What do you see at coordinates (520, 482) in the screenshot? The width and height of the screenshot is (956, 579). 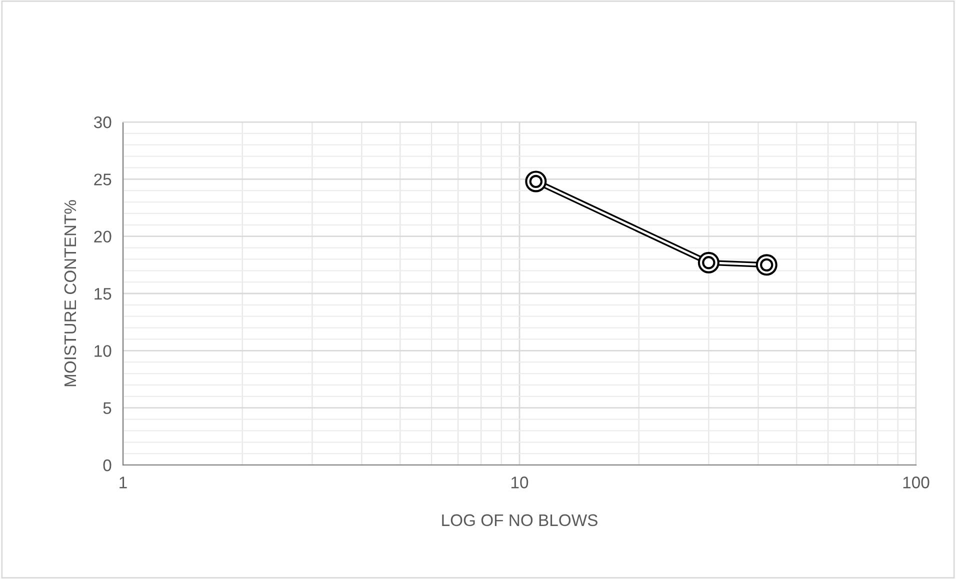 I see `x-tick-label: 10` at bounding box center [520, 482].